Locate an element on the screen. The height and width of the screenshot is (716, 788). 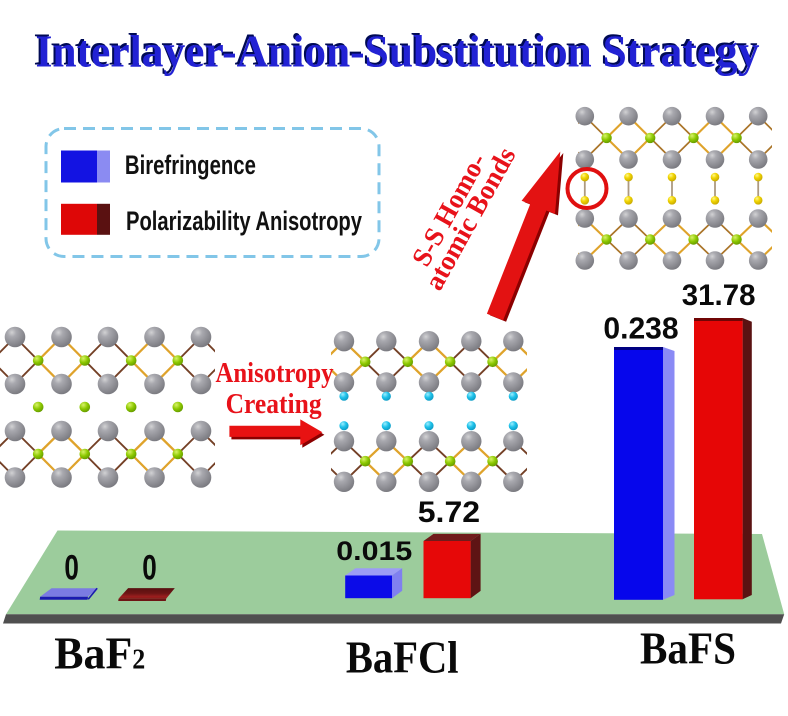
svg-text: 0.238 is located at coordinates (640, 327).